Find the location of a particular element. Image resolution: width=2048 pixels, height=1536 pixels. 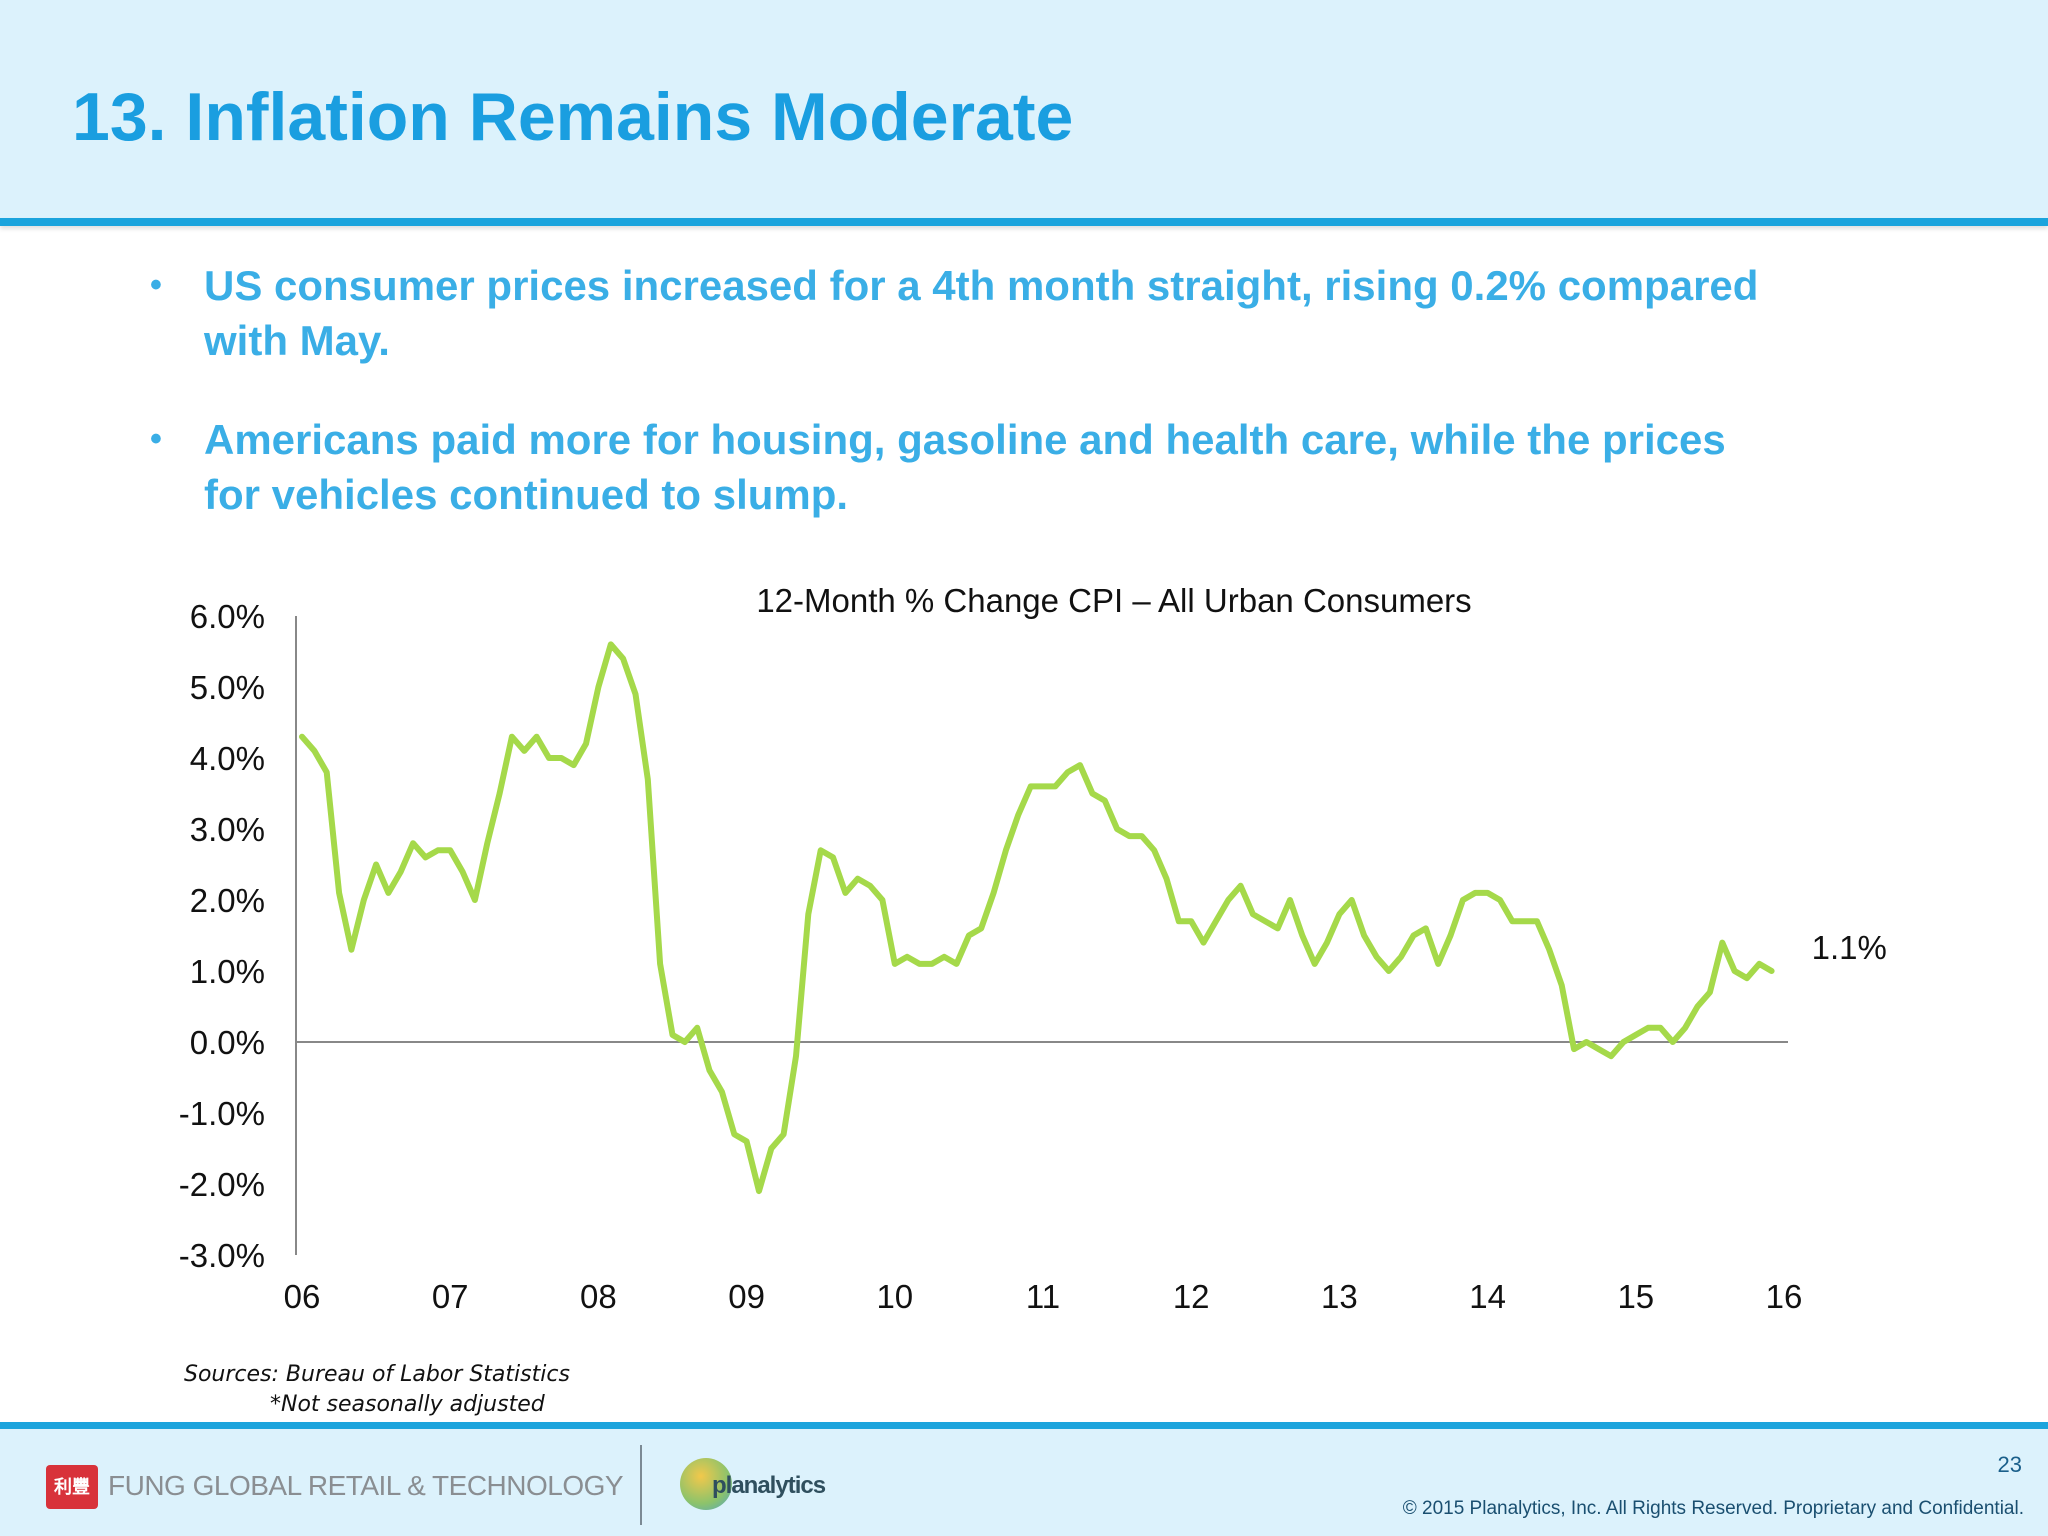

x-tick-label: 12 is located at coordinates (1191, 1296).